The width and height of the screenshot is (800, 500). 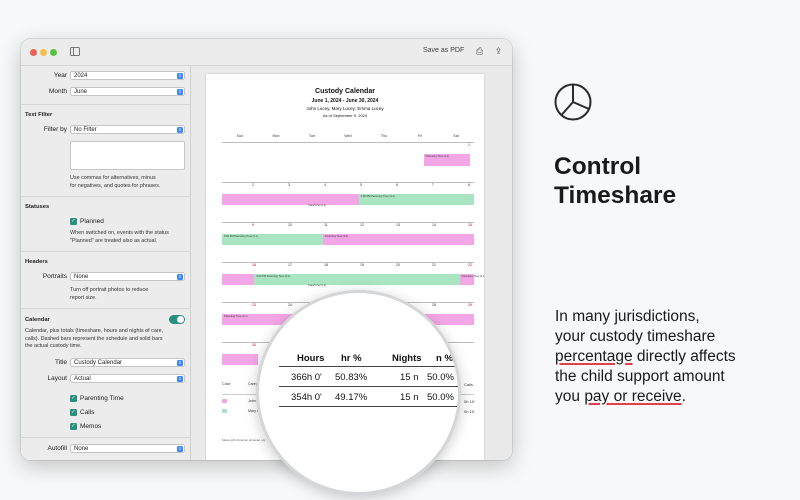 I want to click on custody-bar-label: 6:00 PM Parenting Time (3.1), so click(x=241, y=236).